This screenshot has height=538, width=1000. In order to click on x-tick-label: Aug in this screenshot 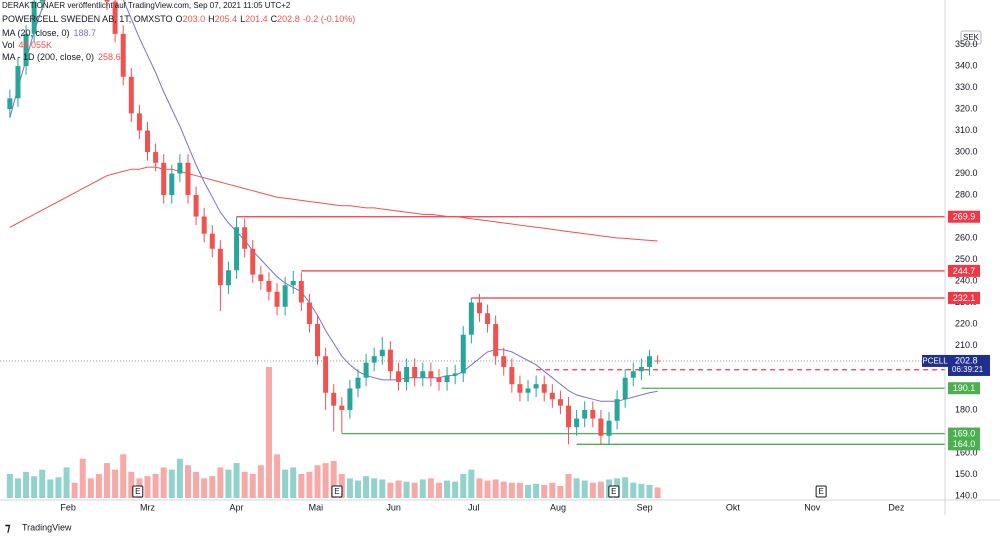, I will do `click(558, 507)`.